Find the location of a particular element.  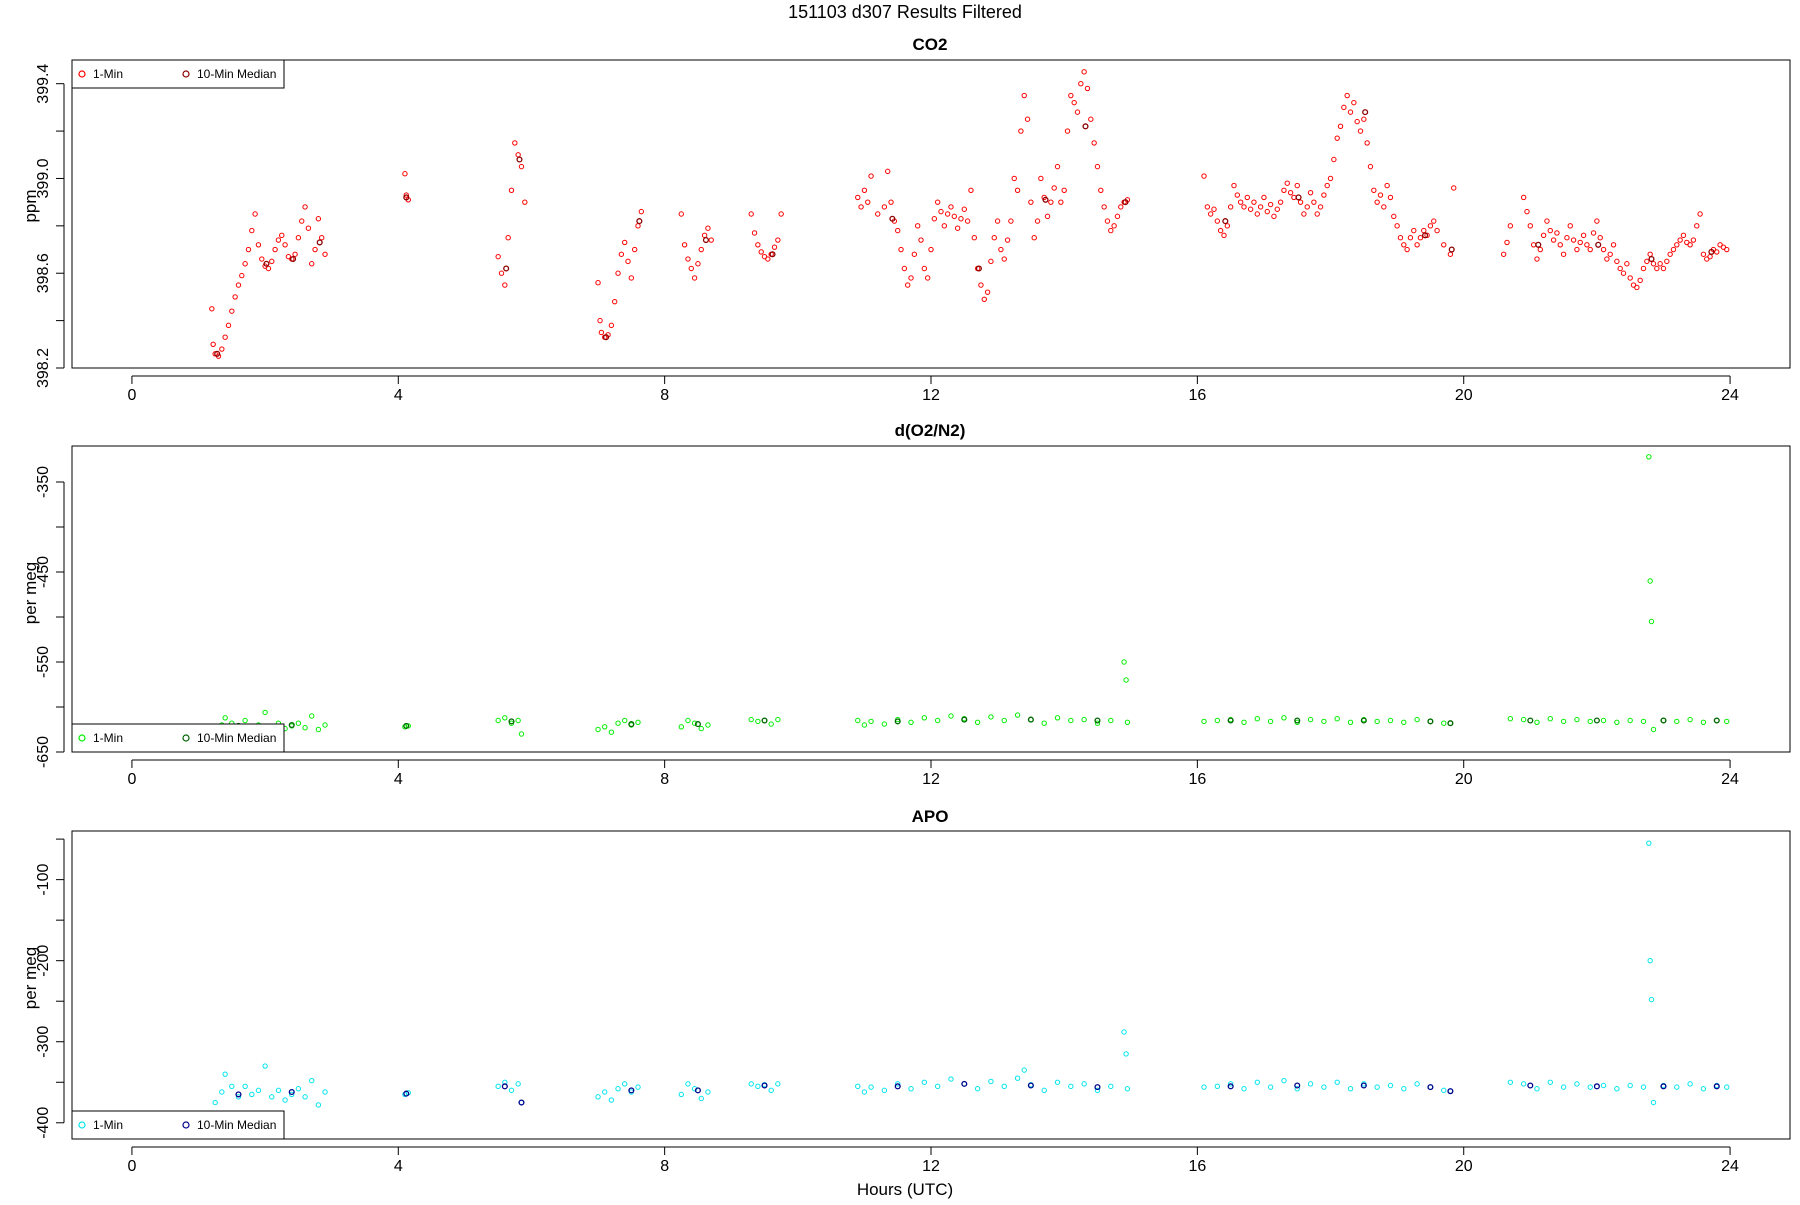

legend-box is located at coordinates (178, 1125).